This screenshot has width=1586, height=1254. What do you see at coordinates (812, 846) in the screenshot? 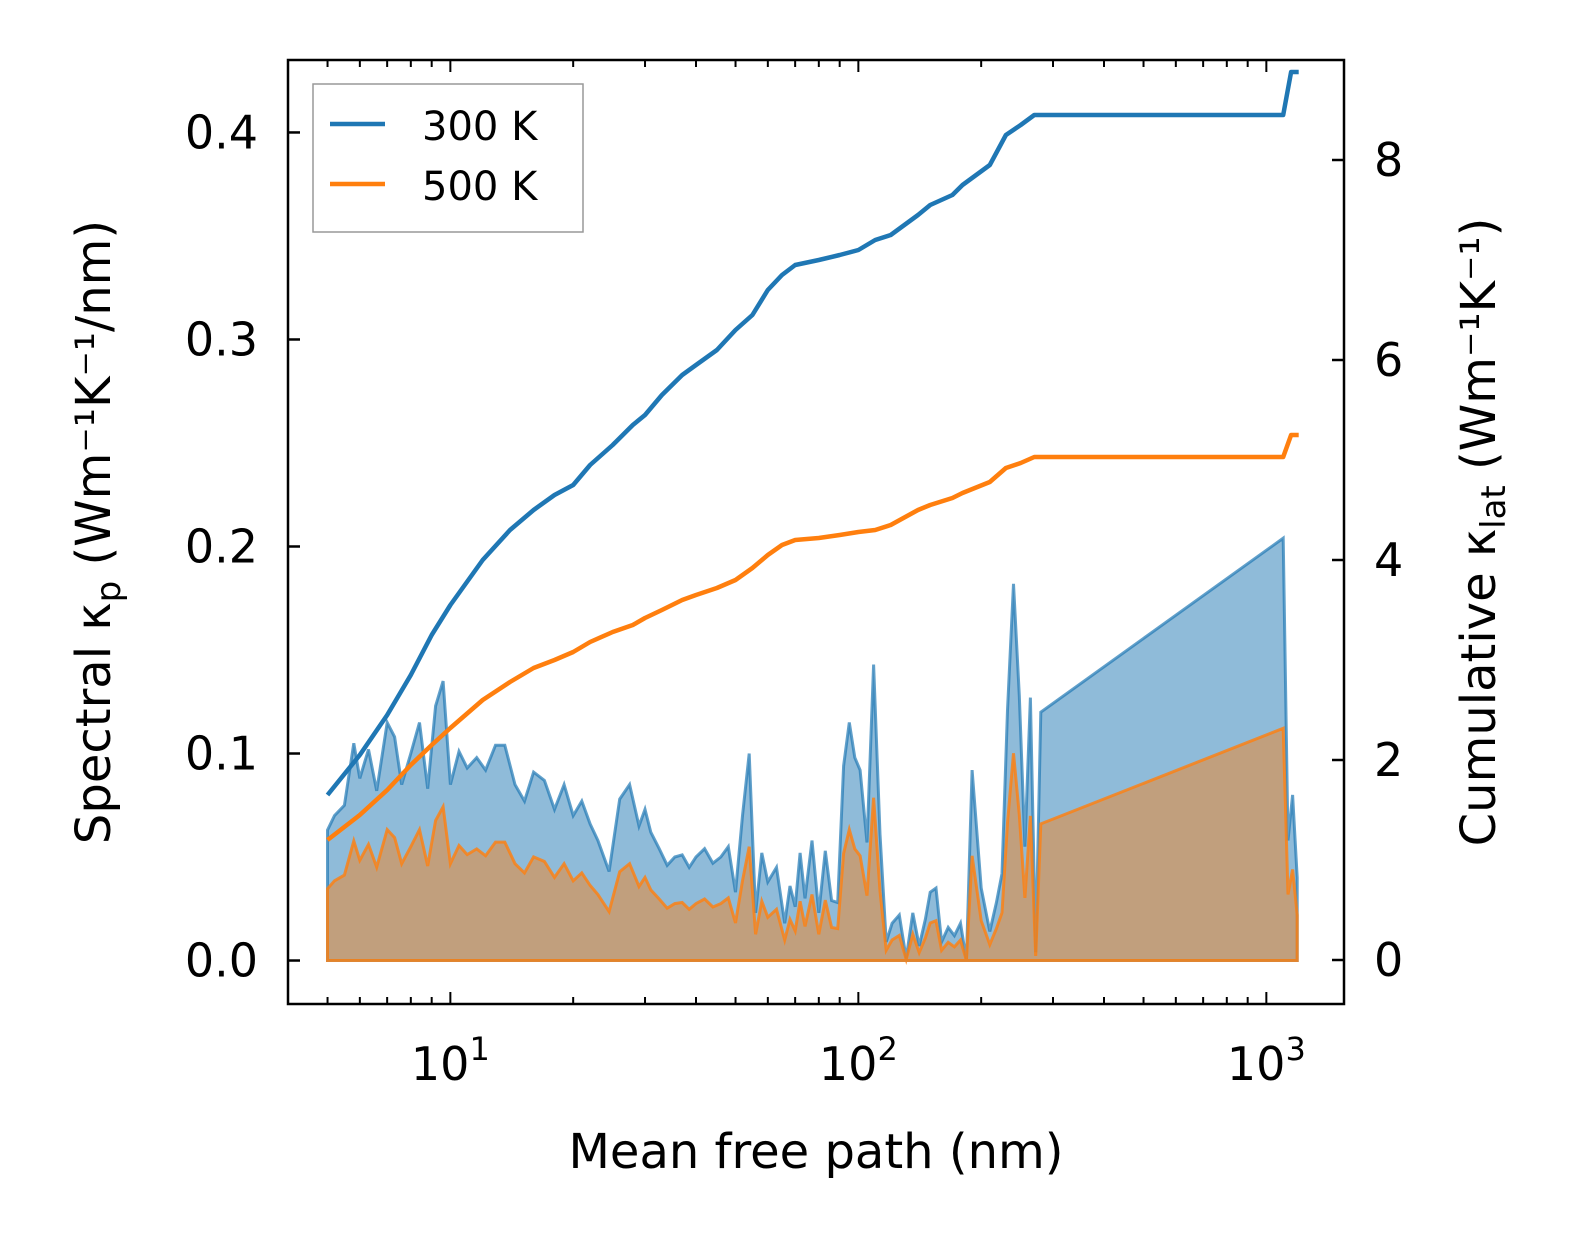
I see `spectral-area-500k` at bounding box center [812, 846].